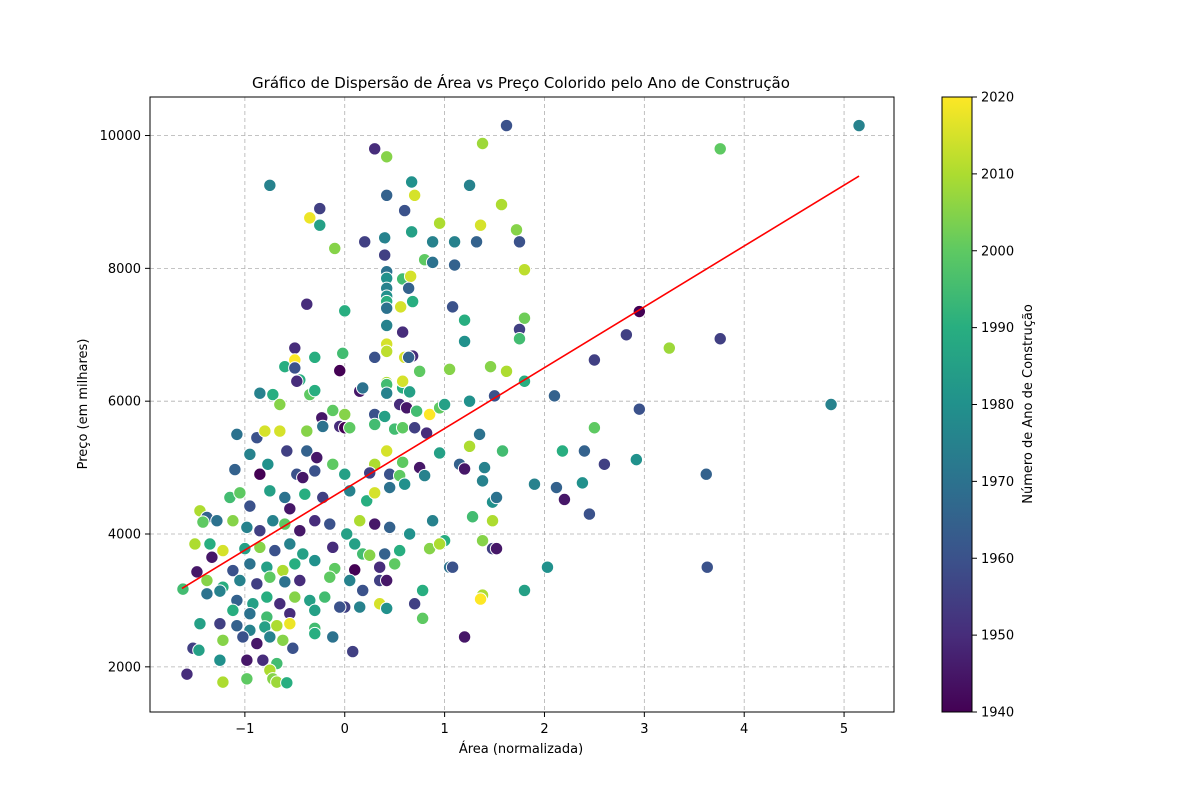  What do you see at coordinates (997, 328) in the screenshot?
I see `colorbar-tick-label: 1990` at bounding box center [997, 328].